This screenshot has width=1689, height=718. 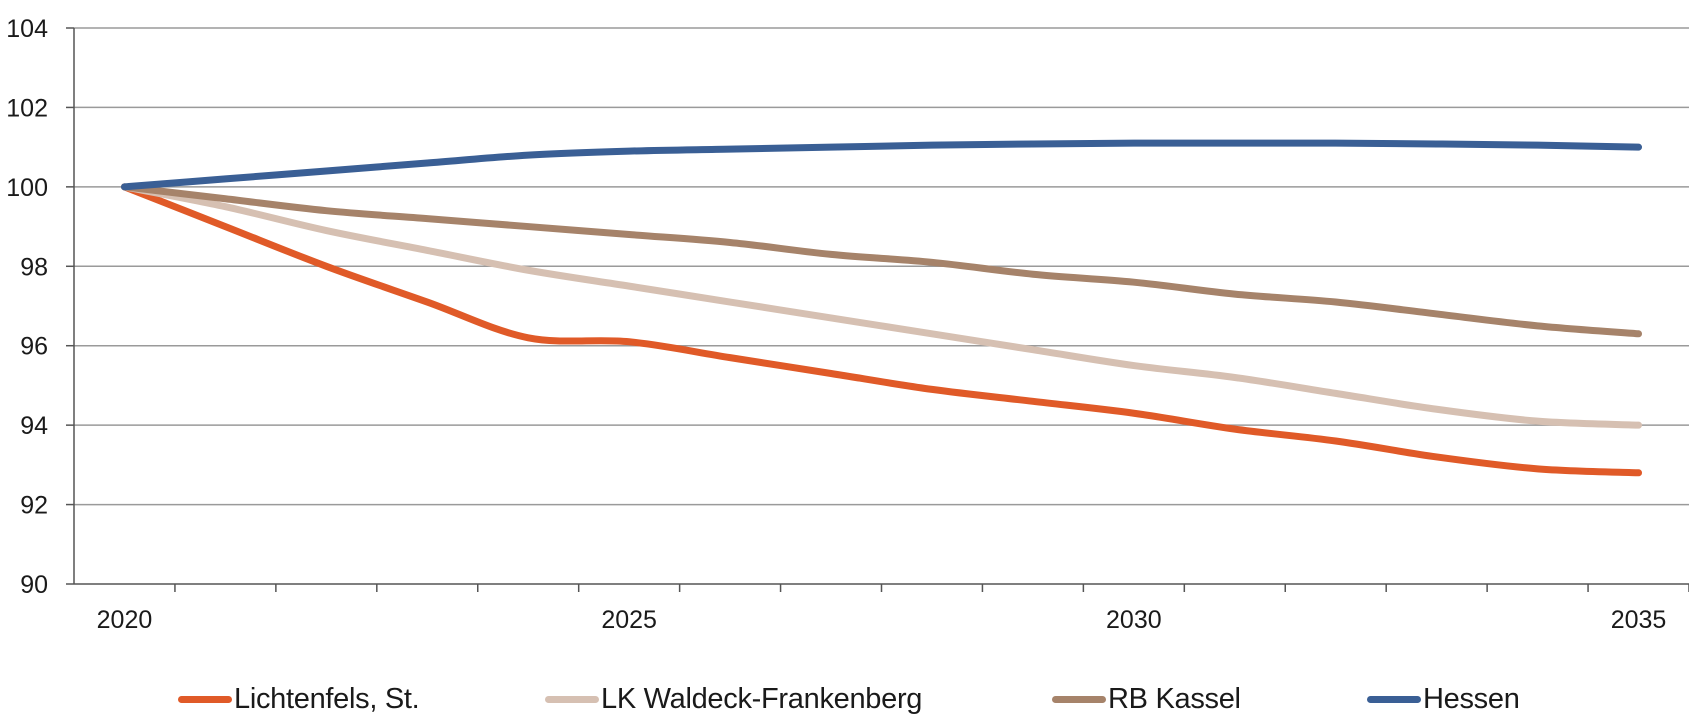 I want to click on legend-label-hessen: Hessen, so click(x=1471, y=698).